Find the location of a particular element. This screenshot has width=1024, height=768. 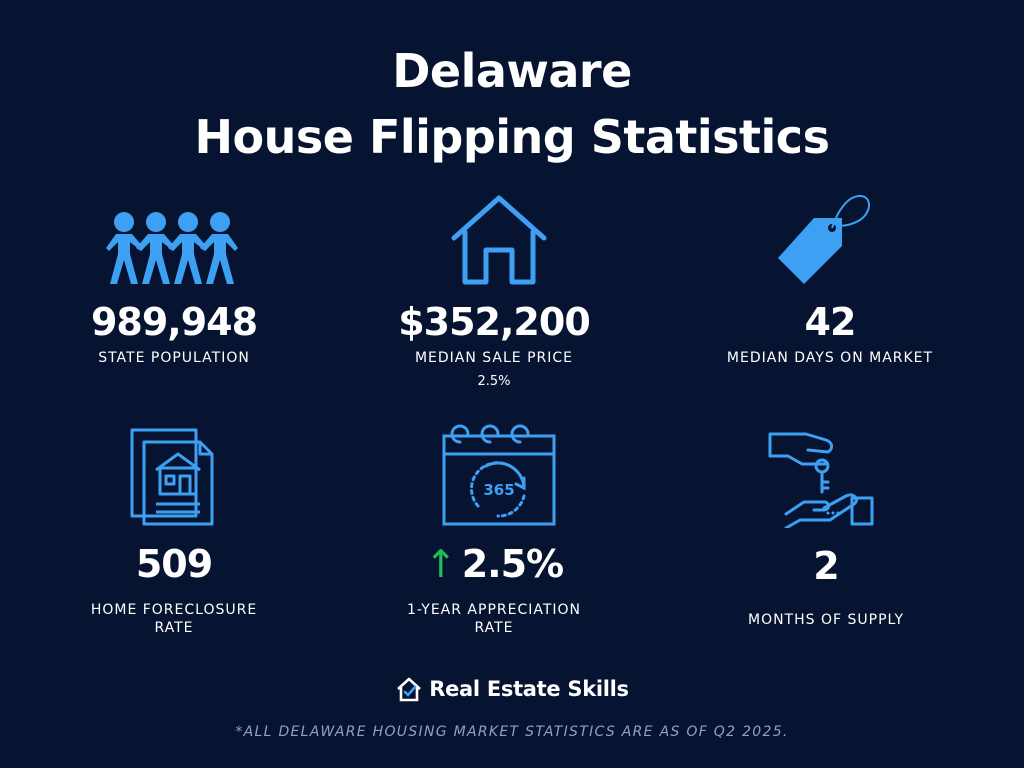

house-documents-icon is located at coordinates (172, 477).